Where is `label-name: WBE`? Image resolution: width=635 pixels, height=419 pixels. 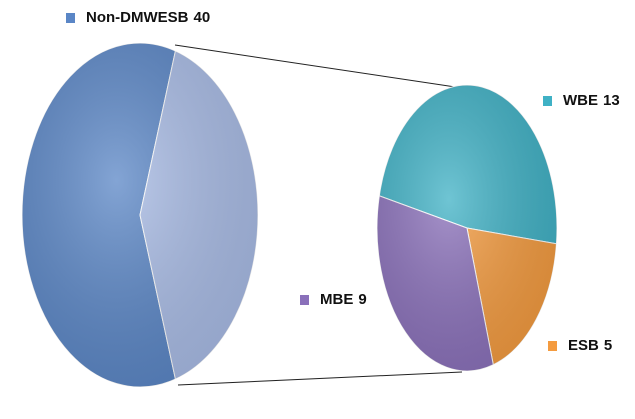 label-name: WBE is located at coordinates (580, 100).